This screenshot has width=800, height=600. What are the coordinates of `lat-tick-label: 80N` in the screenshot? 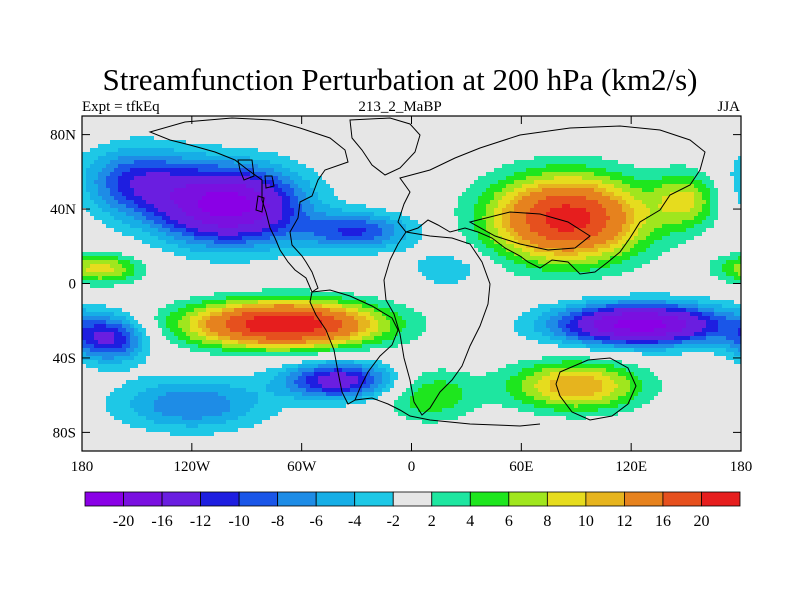 It's located at (63, 136).